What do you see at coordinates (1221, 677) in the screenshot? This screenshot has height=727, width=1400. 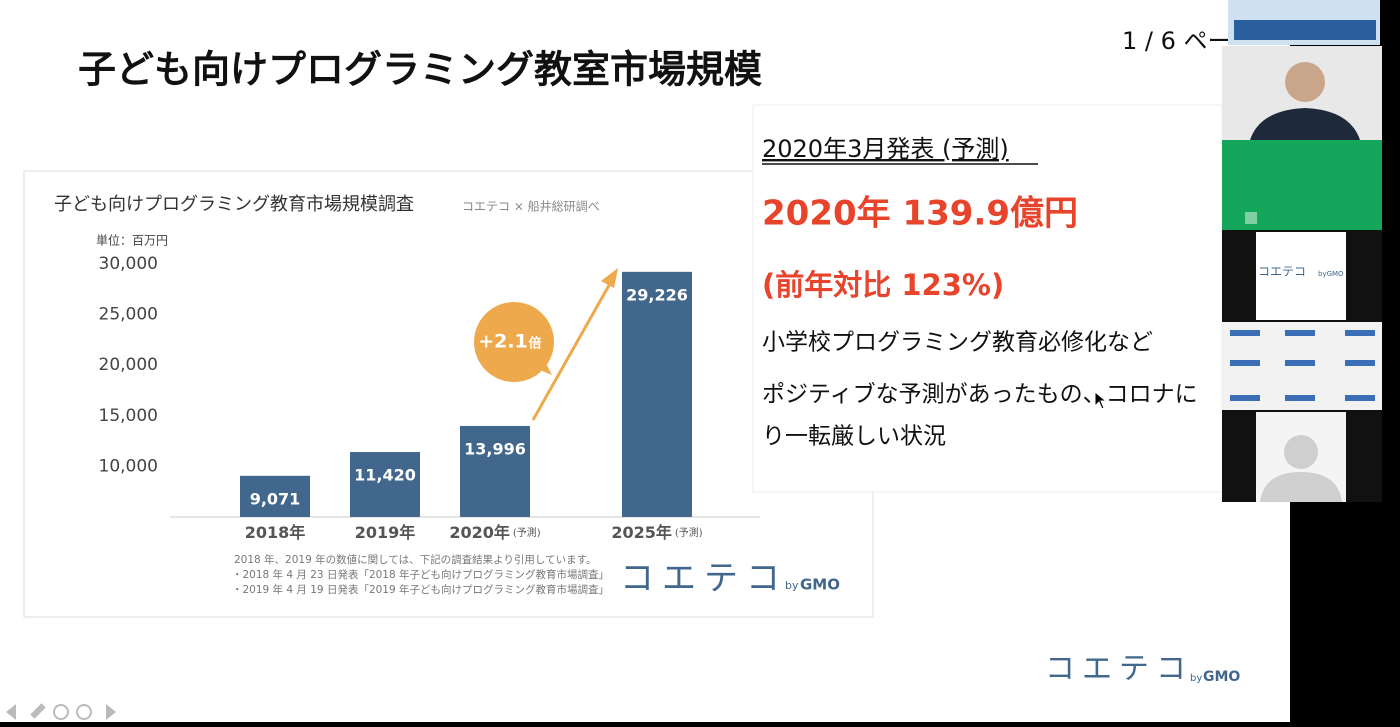 I see `slide-logo-gmo: GMO` at bounding box center [1221, 677].